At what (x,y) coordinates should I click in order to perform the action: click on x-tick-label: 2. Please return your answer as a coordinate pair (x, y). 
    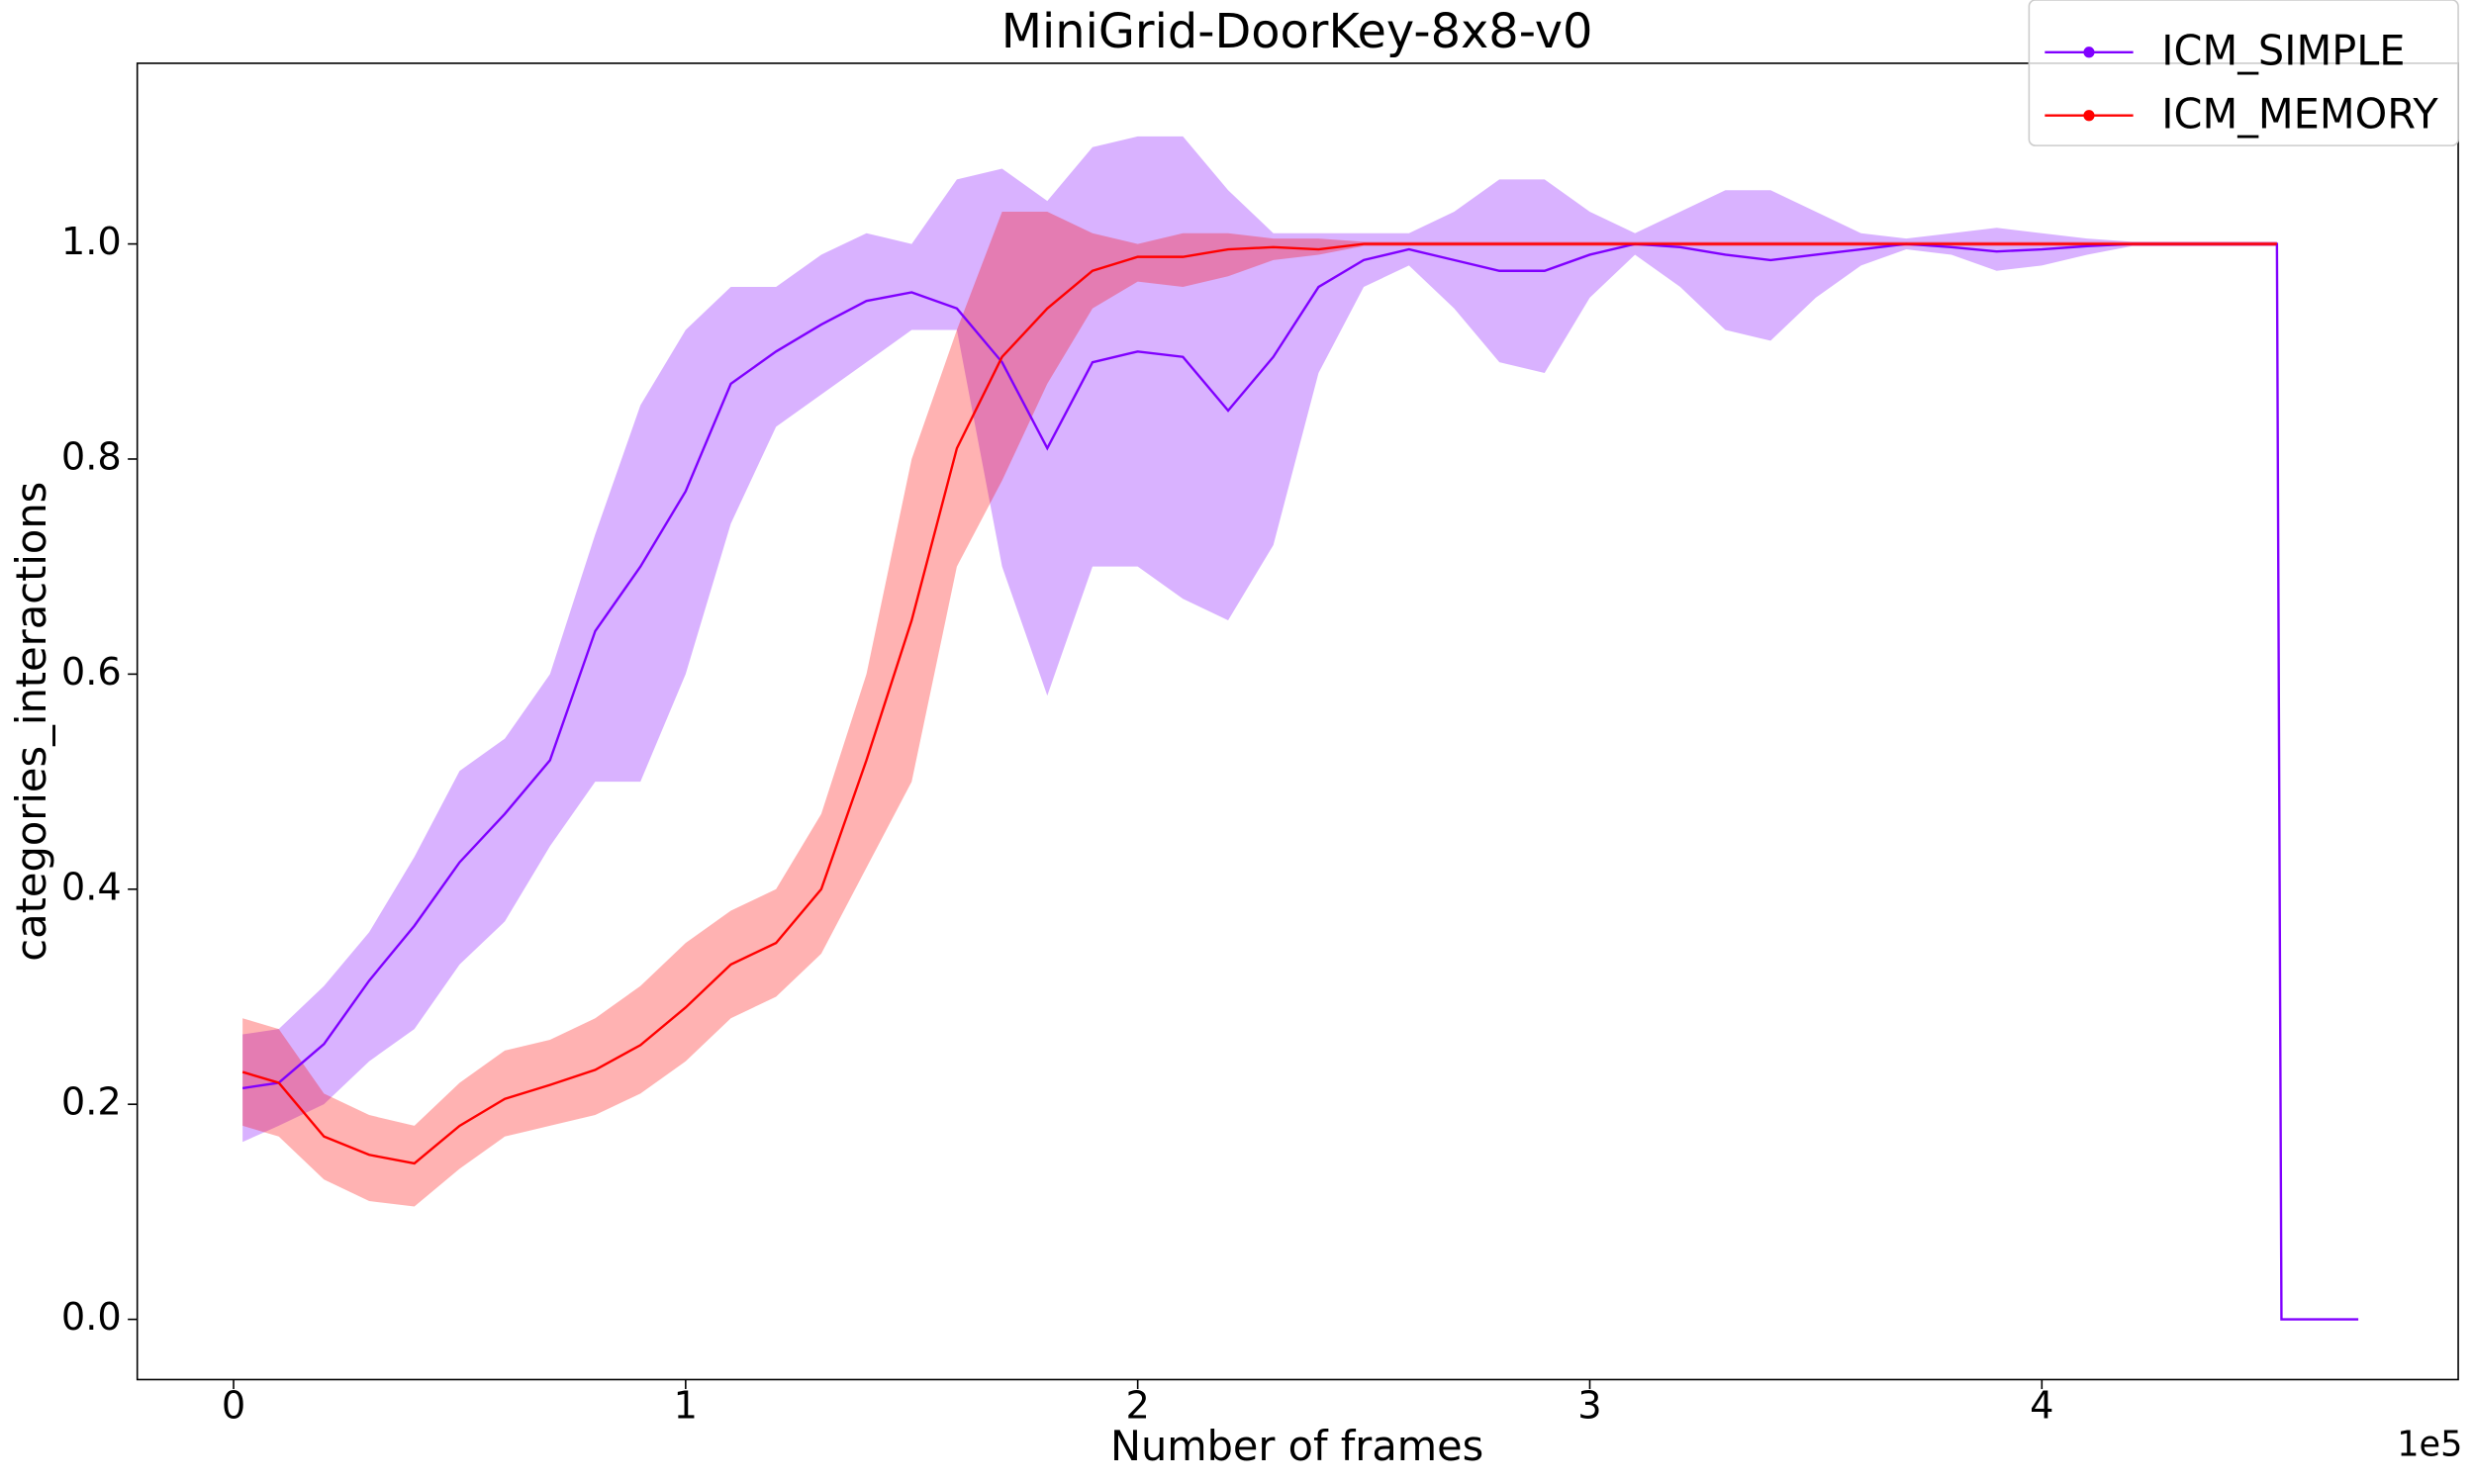
    Looking at the image, I should click on (1137, 1406).